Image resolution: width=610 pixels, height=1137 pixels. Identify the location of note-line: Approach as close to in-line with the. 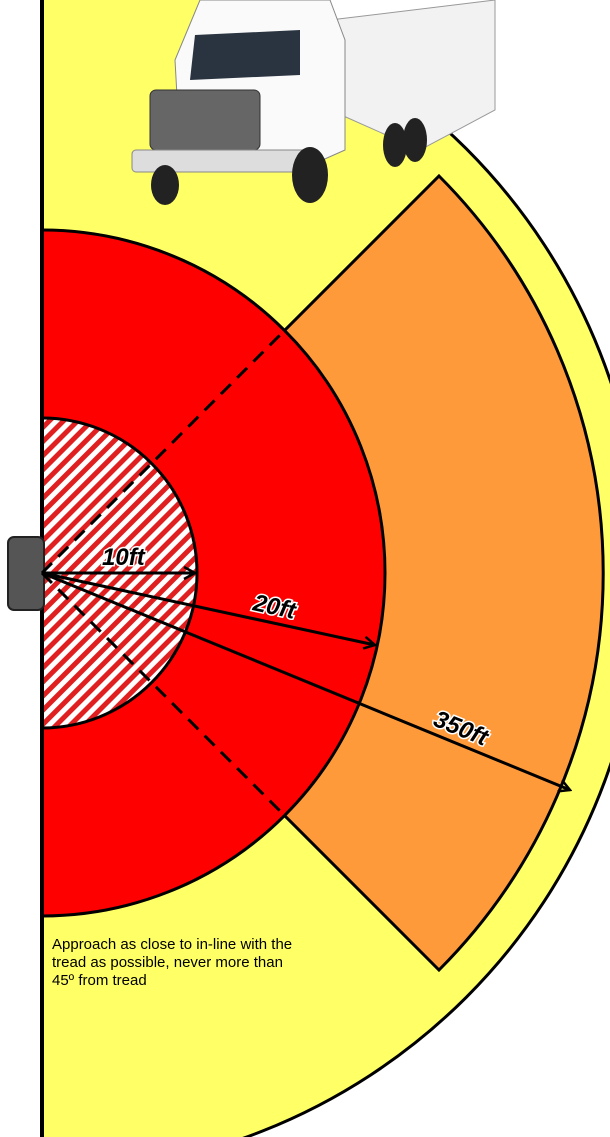
(172, 944).